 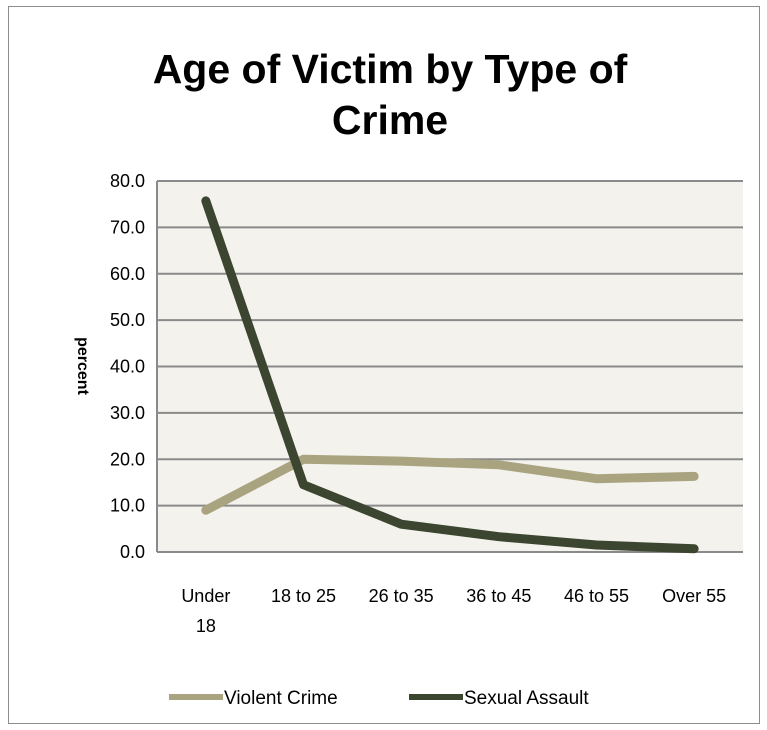 What do you see at coordinates (127, 274) in the screenshot?
I see `y-tick-label: 60.0` at bounding box center [127, 274].